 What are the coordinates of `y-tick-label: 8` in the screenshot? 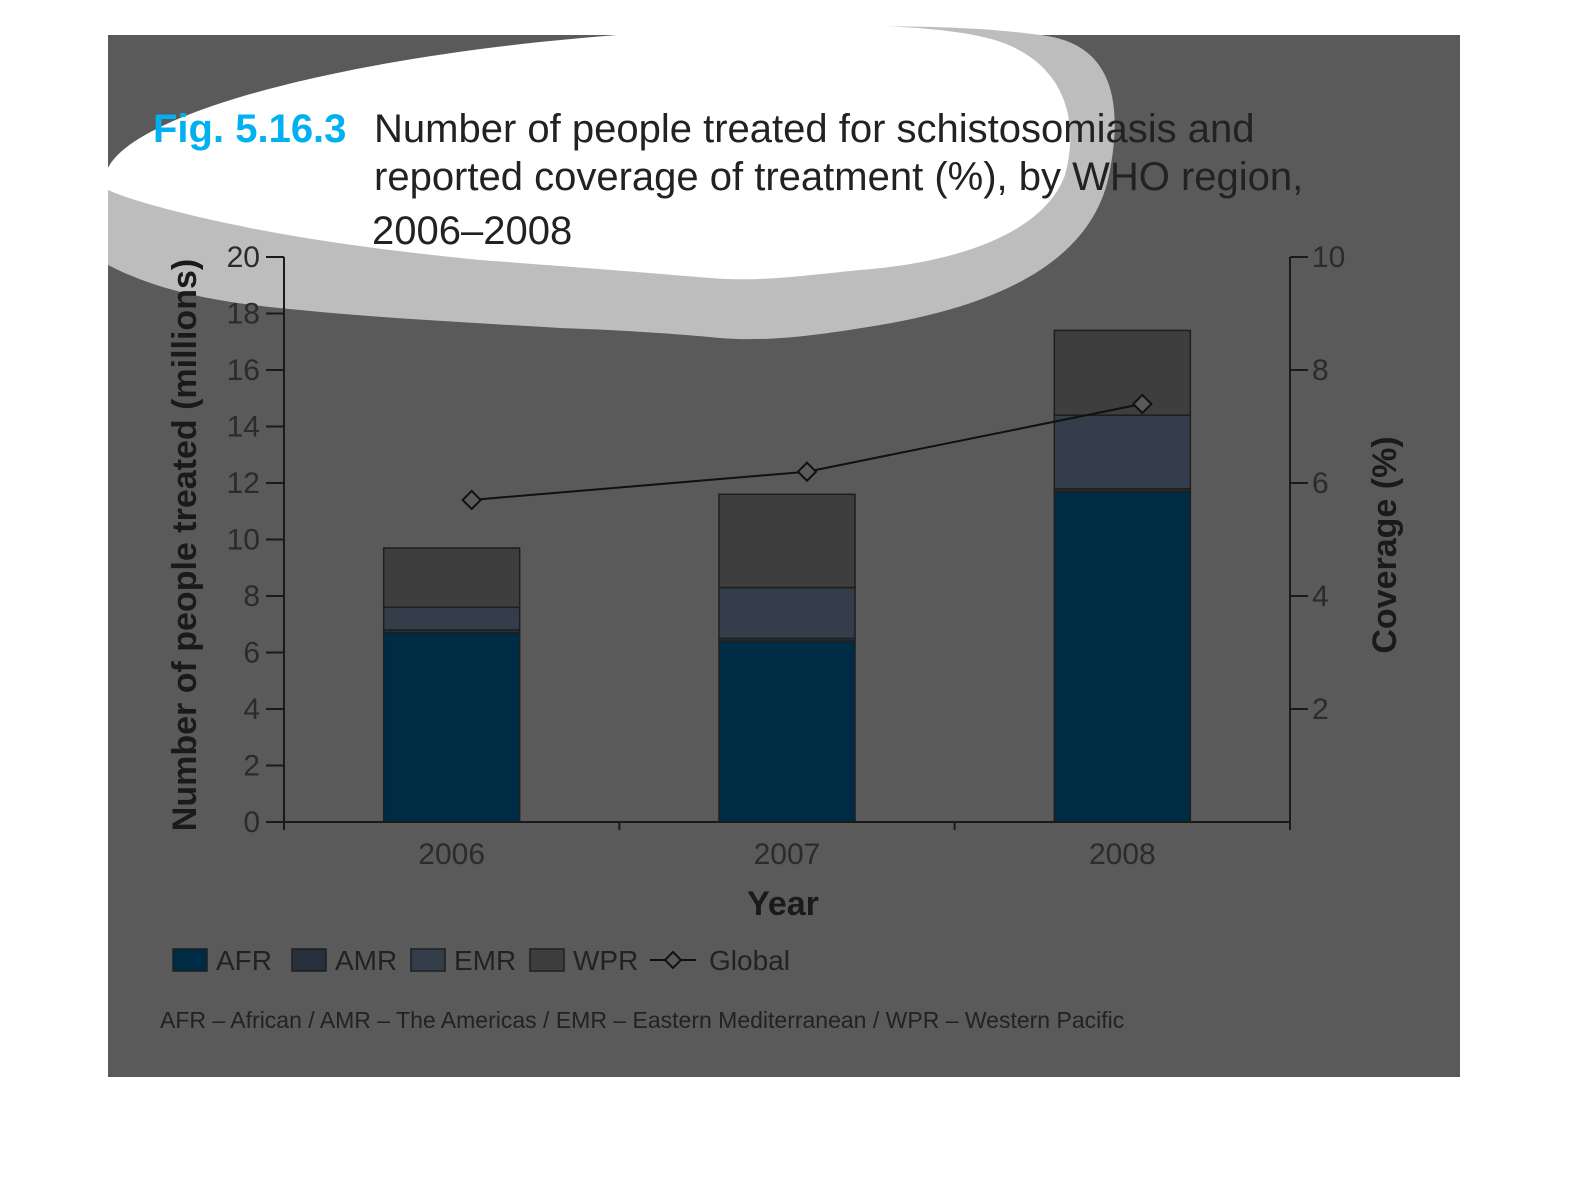 It's located at (251, 596).